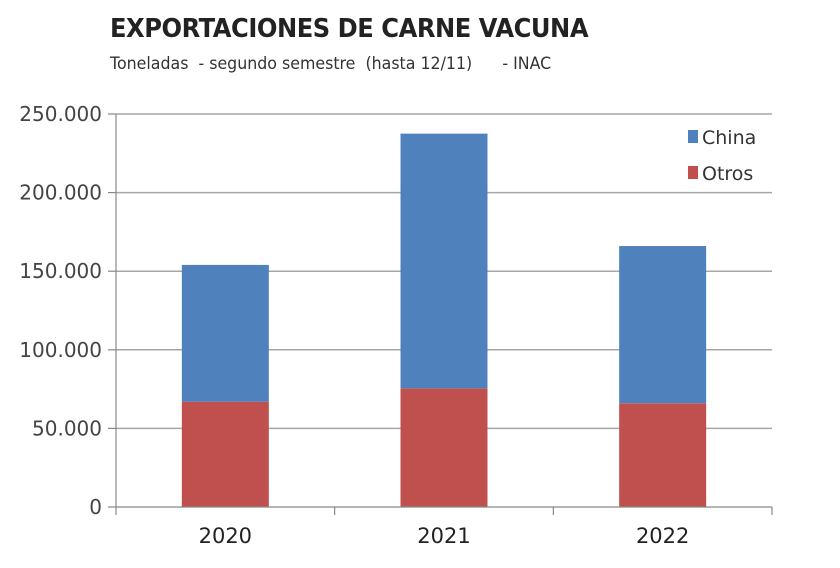 This screenshot has height=568, width=840. I want to click on y-tick-label: 100.000, so click(60, 350).